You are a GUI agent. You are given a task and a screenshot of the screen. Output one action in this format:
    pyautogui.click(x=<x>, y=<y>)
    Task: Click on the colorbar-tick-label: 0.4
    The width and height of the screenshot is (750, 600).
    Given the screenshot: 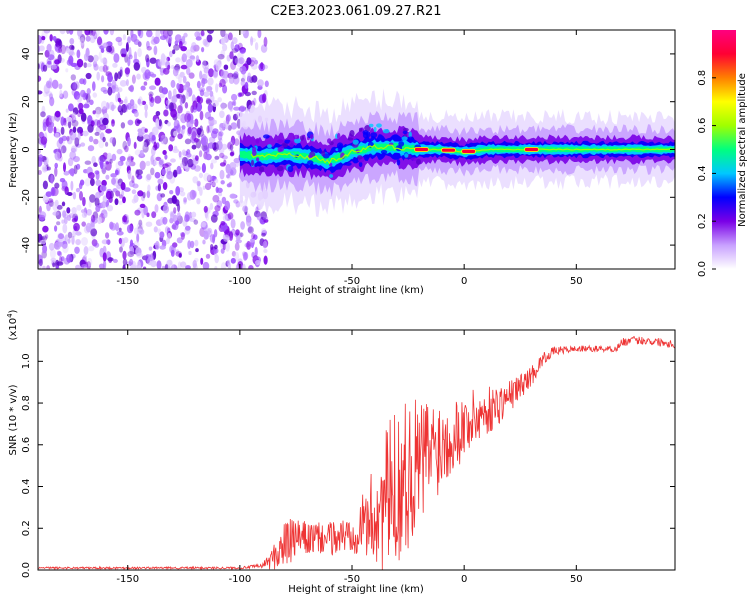 What is the action you would take?
    pyautogui.click(x=702, y=173)
    